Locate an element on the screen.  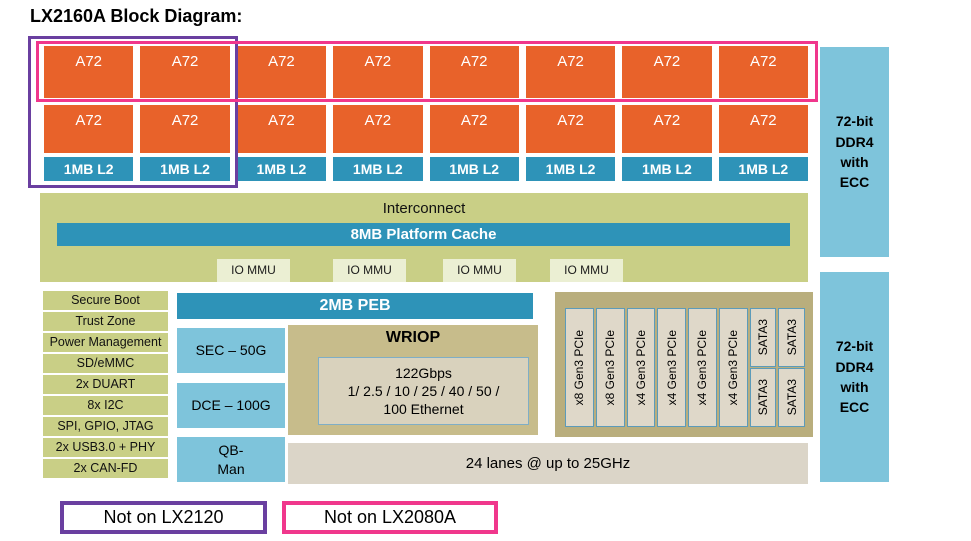
platform-cache-bar: 8MB Platform Cache is located at coordinates (423, 234).